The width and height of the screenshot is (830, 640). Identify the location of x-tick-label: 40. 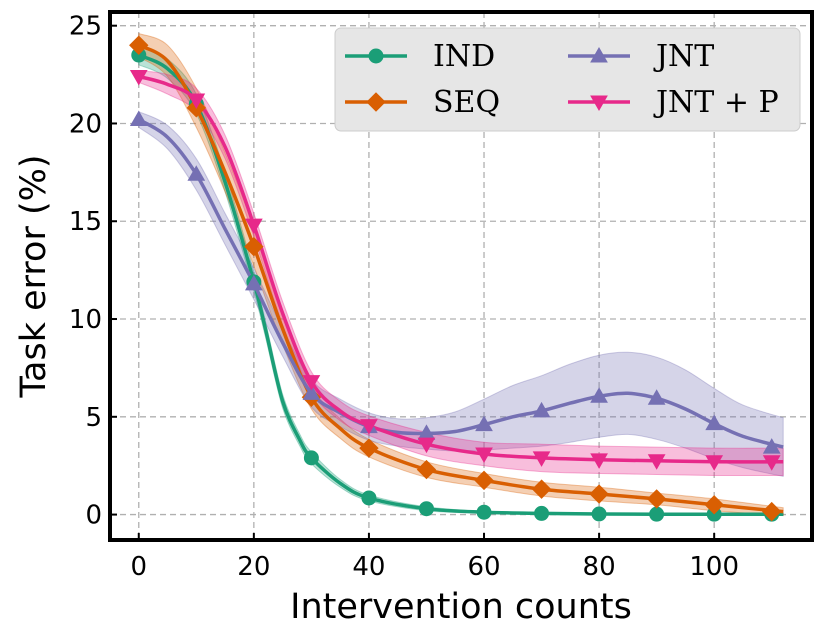
(368, 567).